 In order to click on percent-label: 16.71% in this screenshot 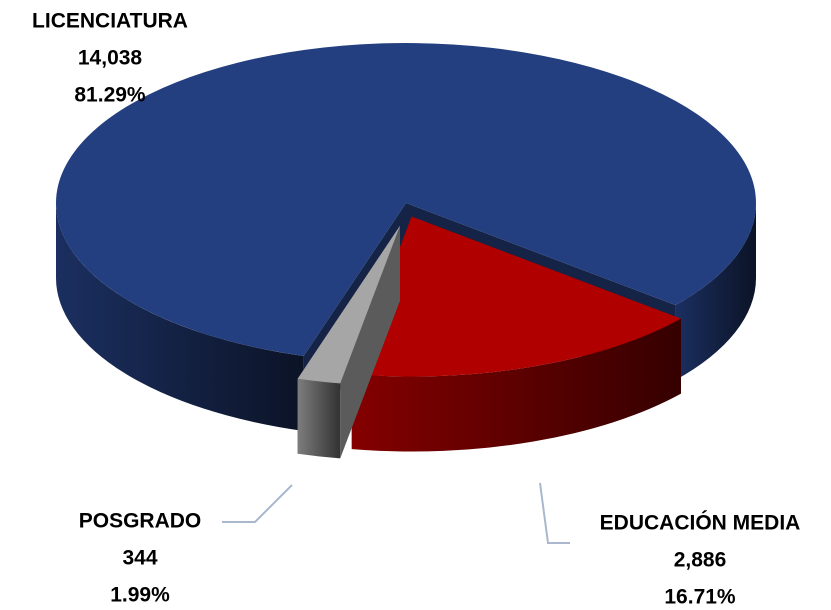, I will do `click(700, 597)`.